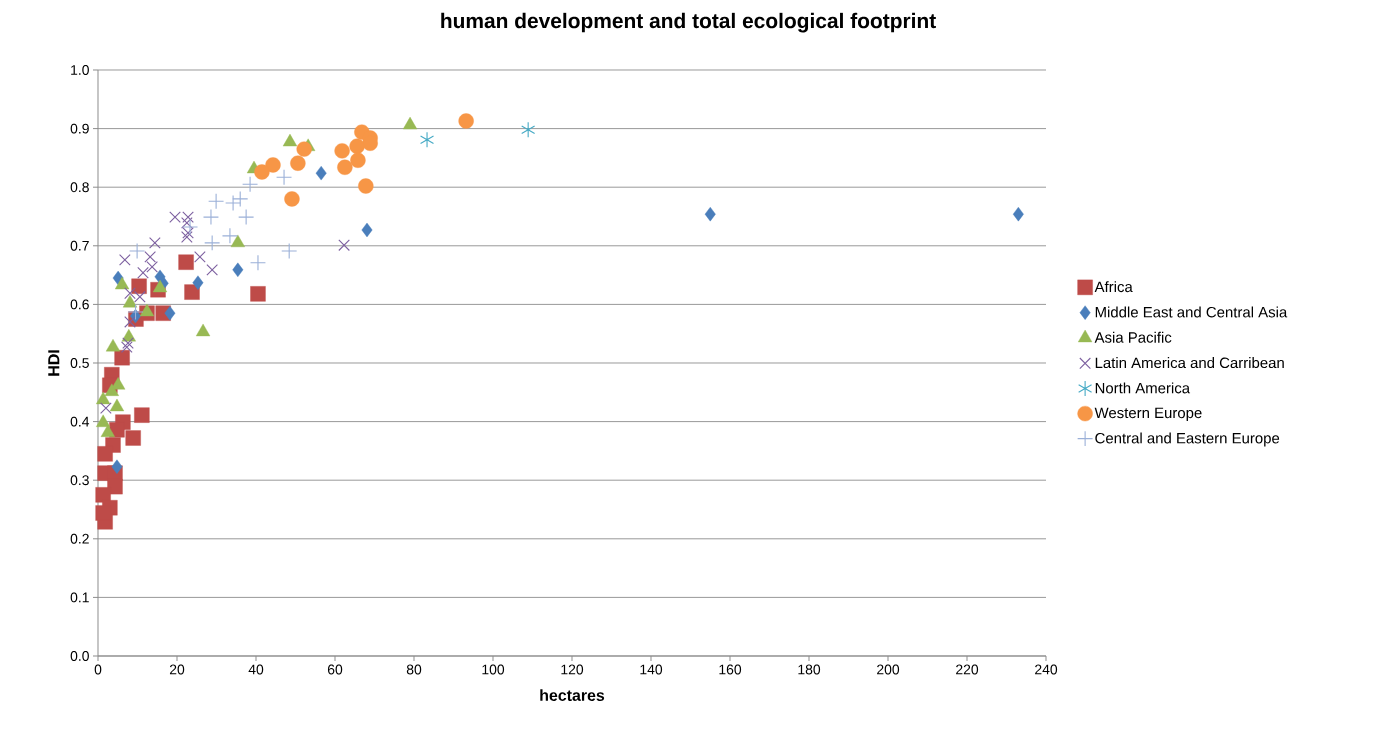 The width and height of the screenshot is (1393, 750). What do you see at coordinates (177, 669) in the screenshot?
I see `x-tick-label: 20` at bounding box center [177, 669].